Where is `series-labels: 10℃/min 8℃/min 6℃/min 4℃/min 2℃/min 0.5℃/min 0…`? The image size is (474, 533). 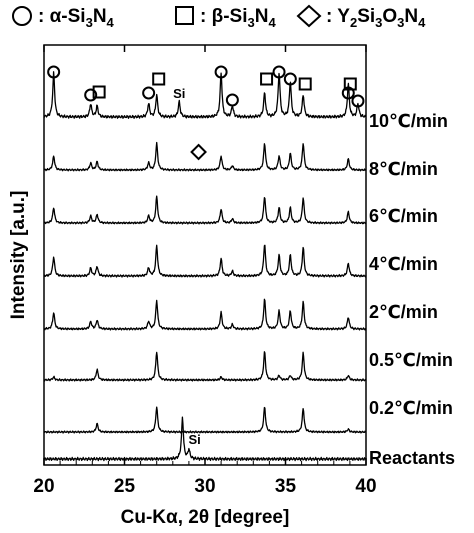
series-labels: 10℃/min 8℃/min 6℃/min 4℃/min 2℃/min 0.5℃/min 0… is located at coordinates (412, 289).